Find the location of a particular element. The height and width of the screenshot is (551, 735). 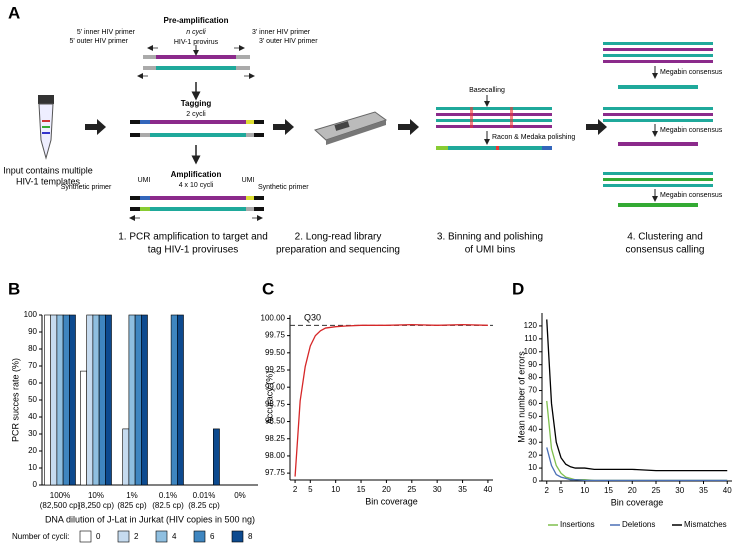

y-tick-label: 80 is located at coordinates (32, 348).